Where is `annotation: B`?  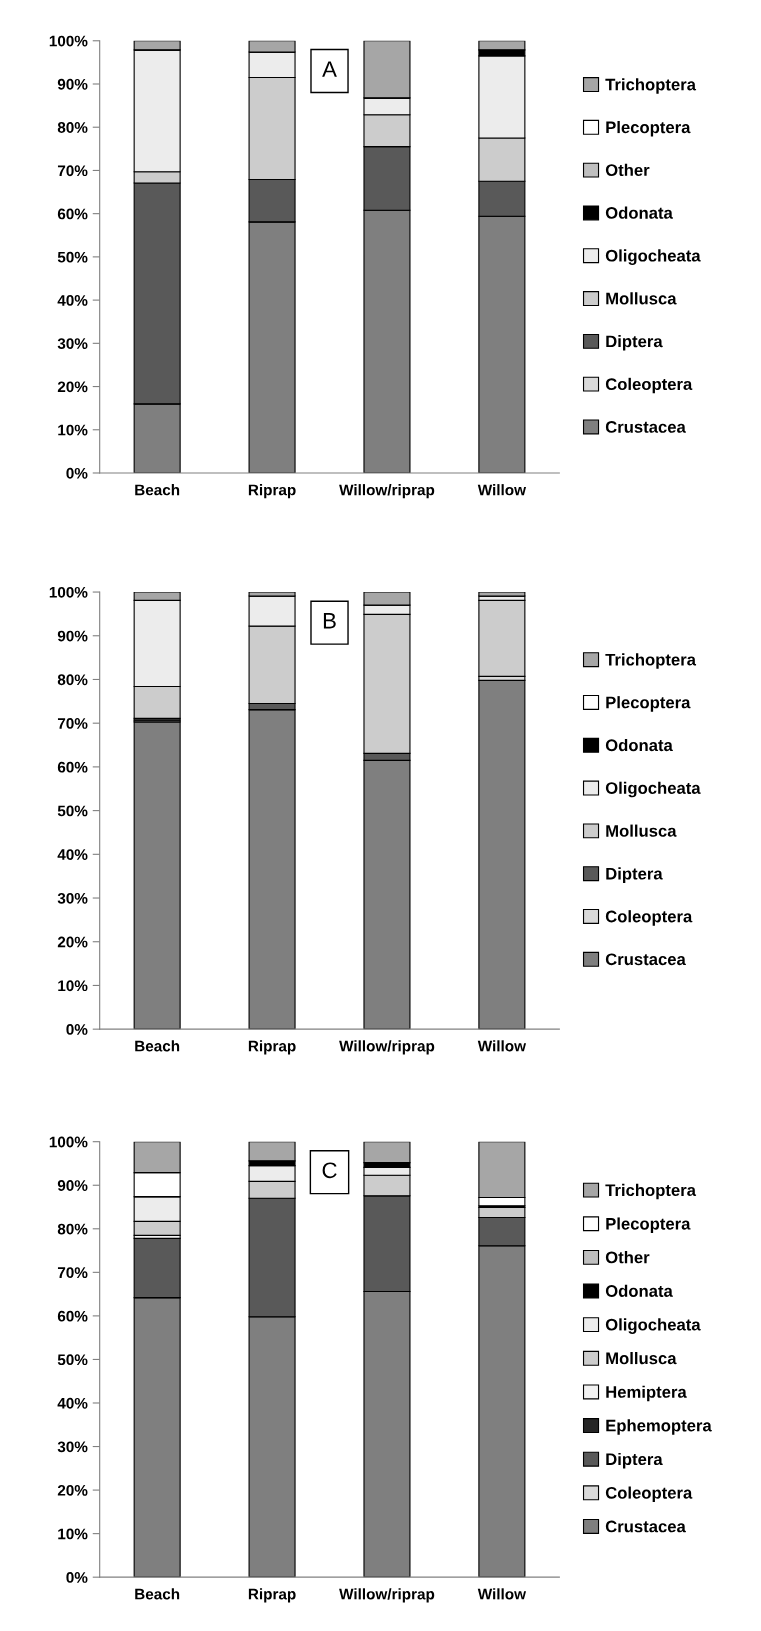
annotation: B is located at coordinates (329, 621).